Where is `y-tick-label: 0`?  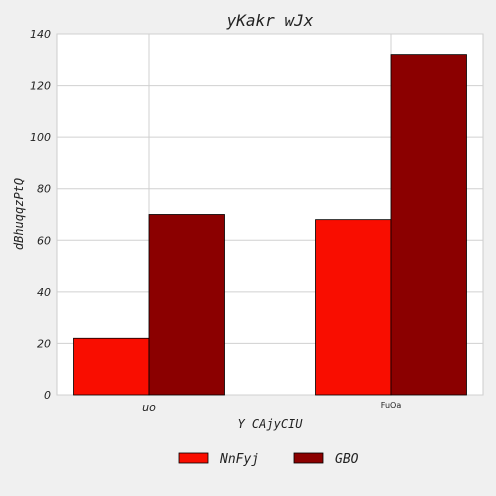
y-tick-label: 0 is located at coordinates (47, 395).